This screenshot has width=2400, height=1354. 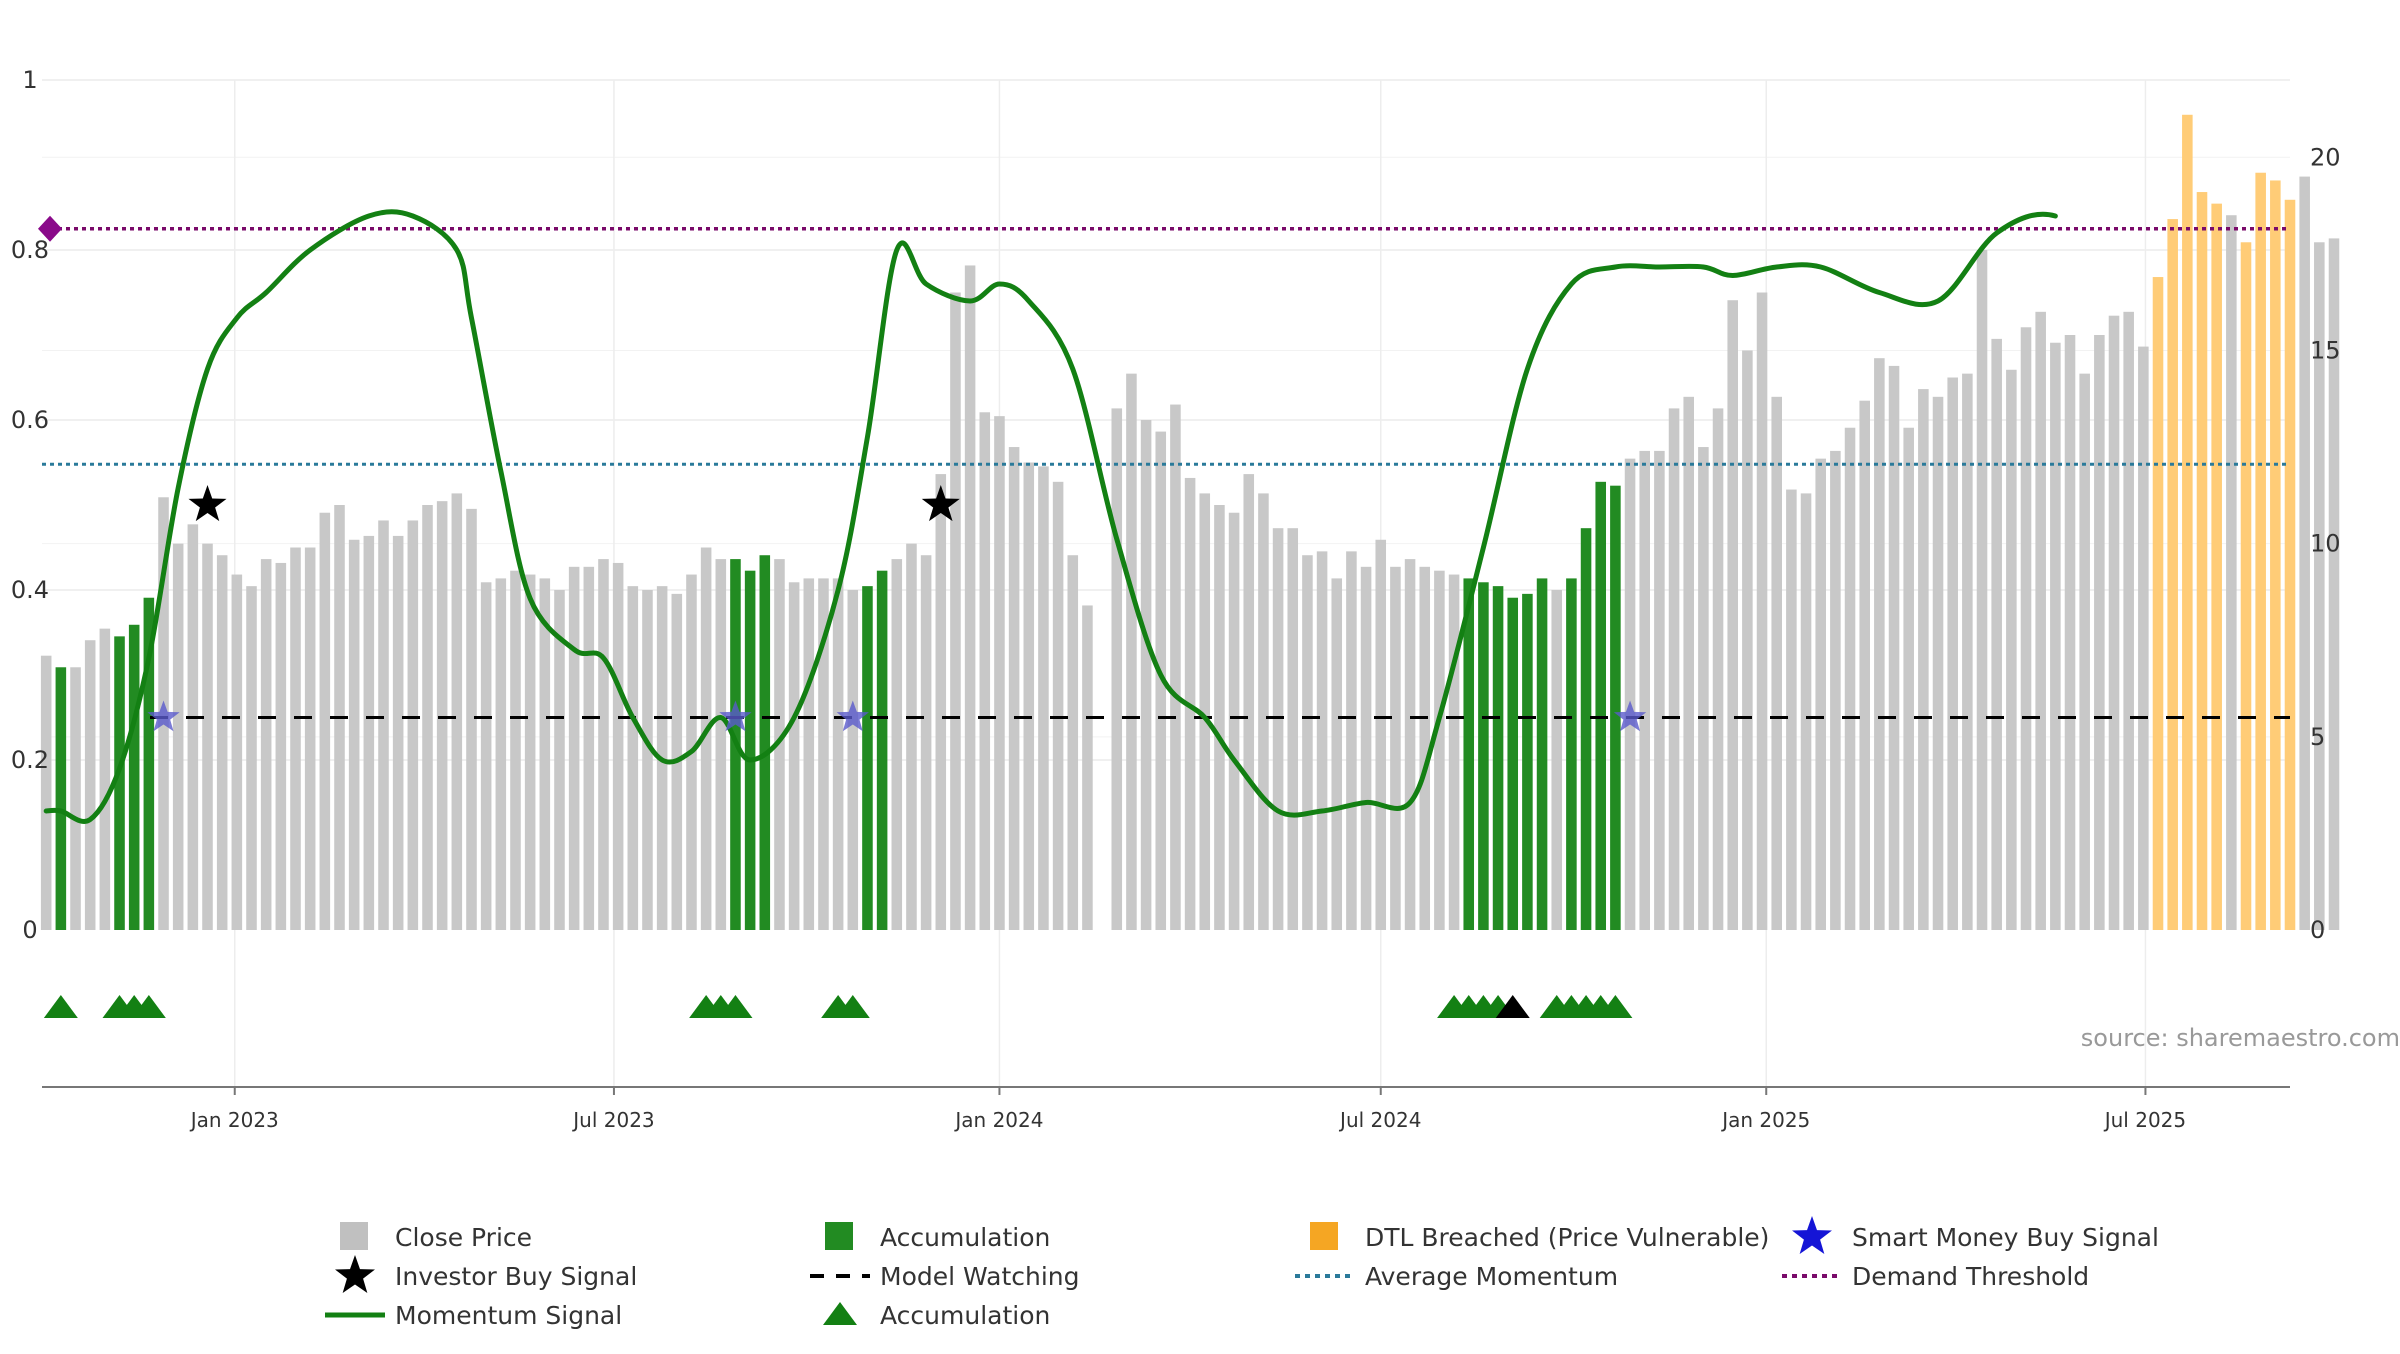 I want to click on legend-item: Smart Money Buy Signal, so click(x=1975, y=1235).